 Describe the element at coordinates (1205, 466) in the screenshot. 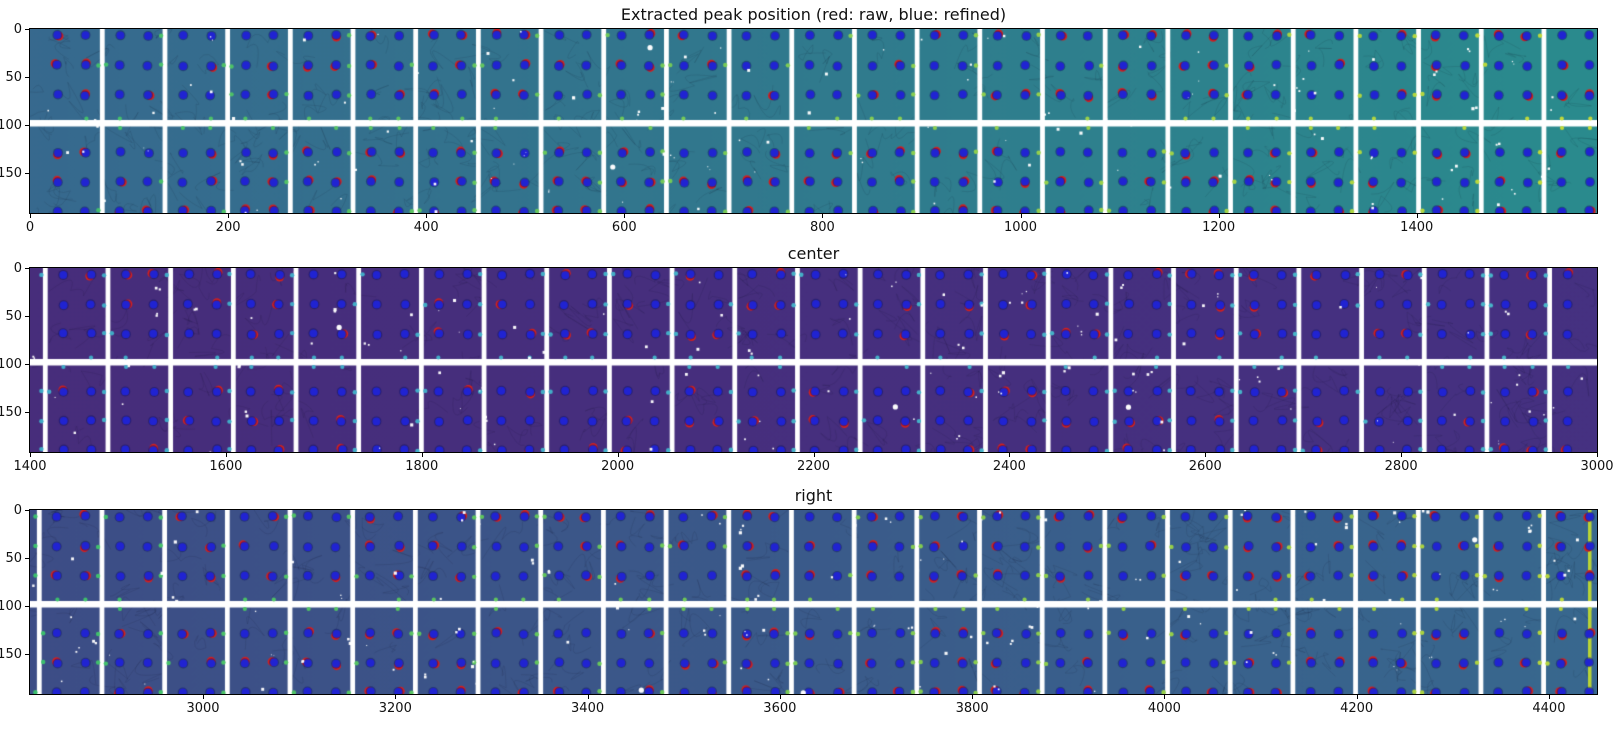

I see `x-tick-label: 2600` at that location.